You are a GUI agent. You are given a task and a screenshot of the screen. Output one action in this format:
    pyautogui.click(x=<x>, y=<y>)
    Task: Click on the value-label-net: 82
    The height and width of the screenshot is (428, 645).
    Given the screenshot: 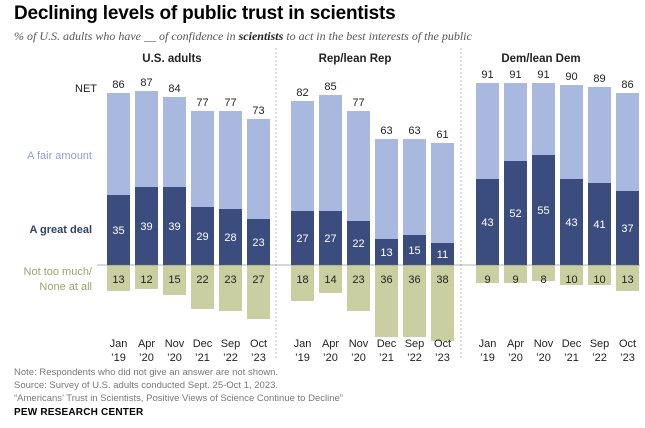 What is the action you would take?
    pyautogui.click(x=302, y=93)
    